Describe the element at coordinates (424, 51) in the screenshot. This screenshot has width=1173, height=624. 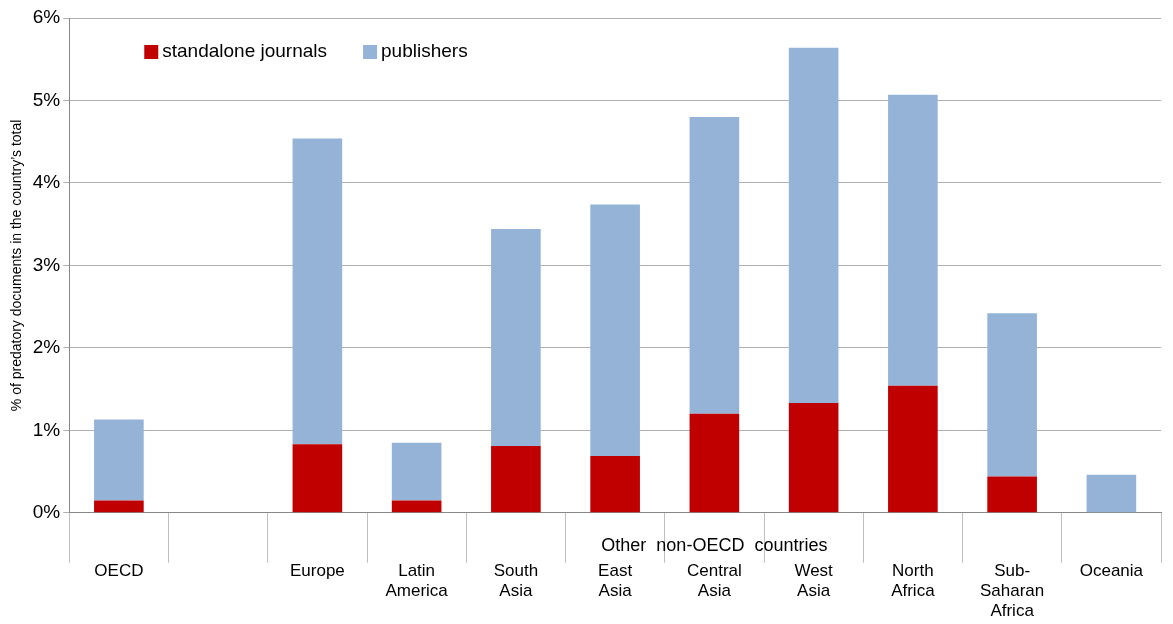
I see `legend-label: publishers` at that location.